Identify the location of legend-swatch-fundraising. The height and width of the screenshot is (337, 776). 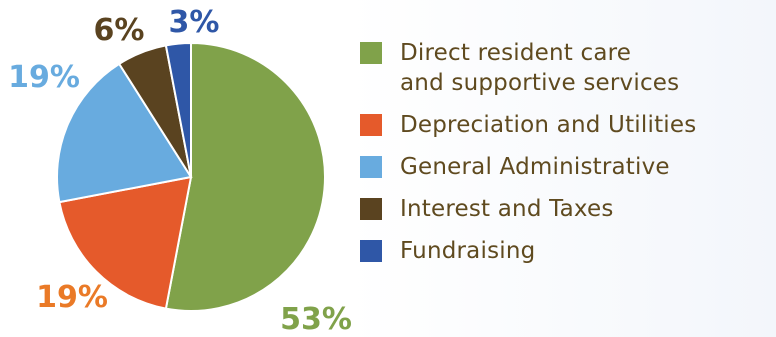
(371, 251).